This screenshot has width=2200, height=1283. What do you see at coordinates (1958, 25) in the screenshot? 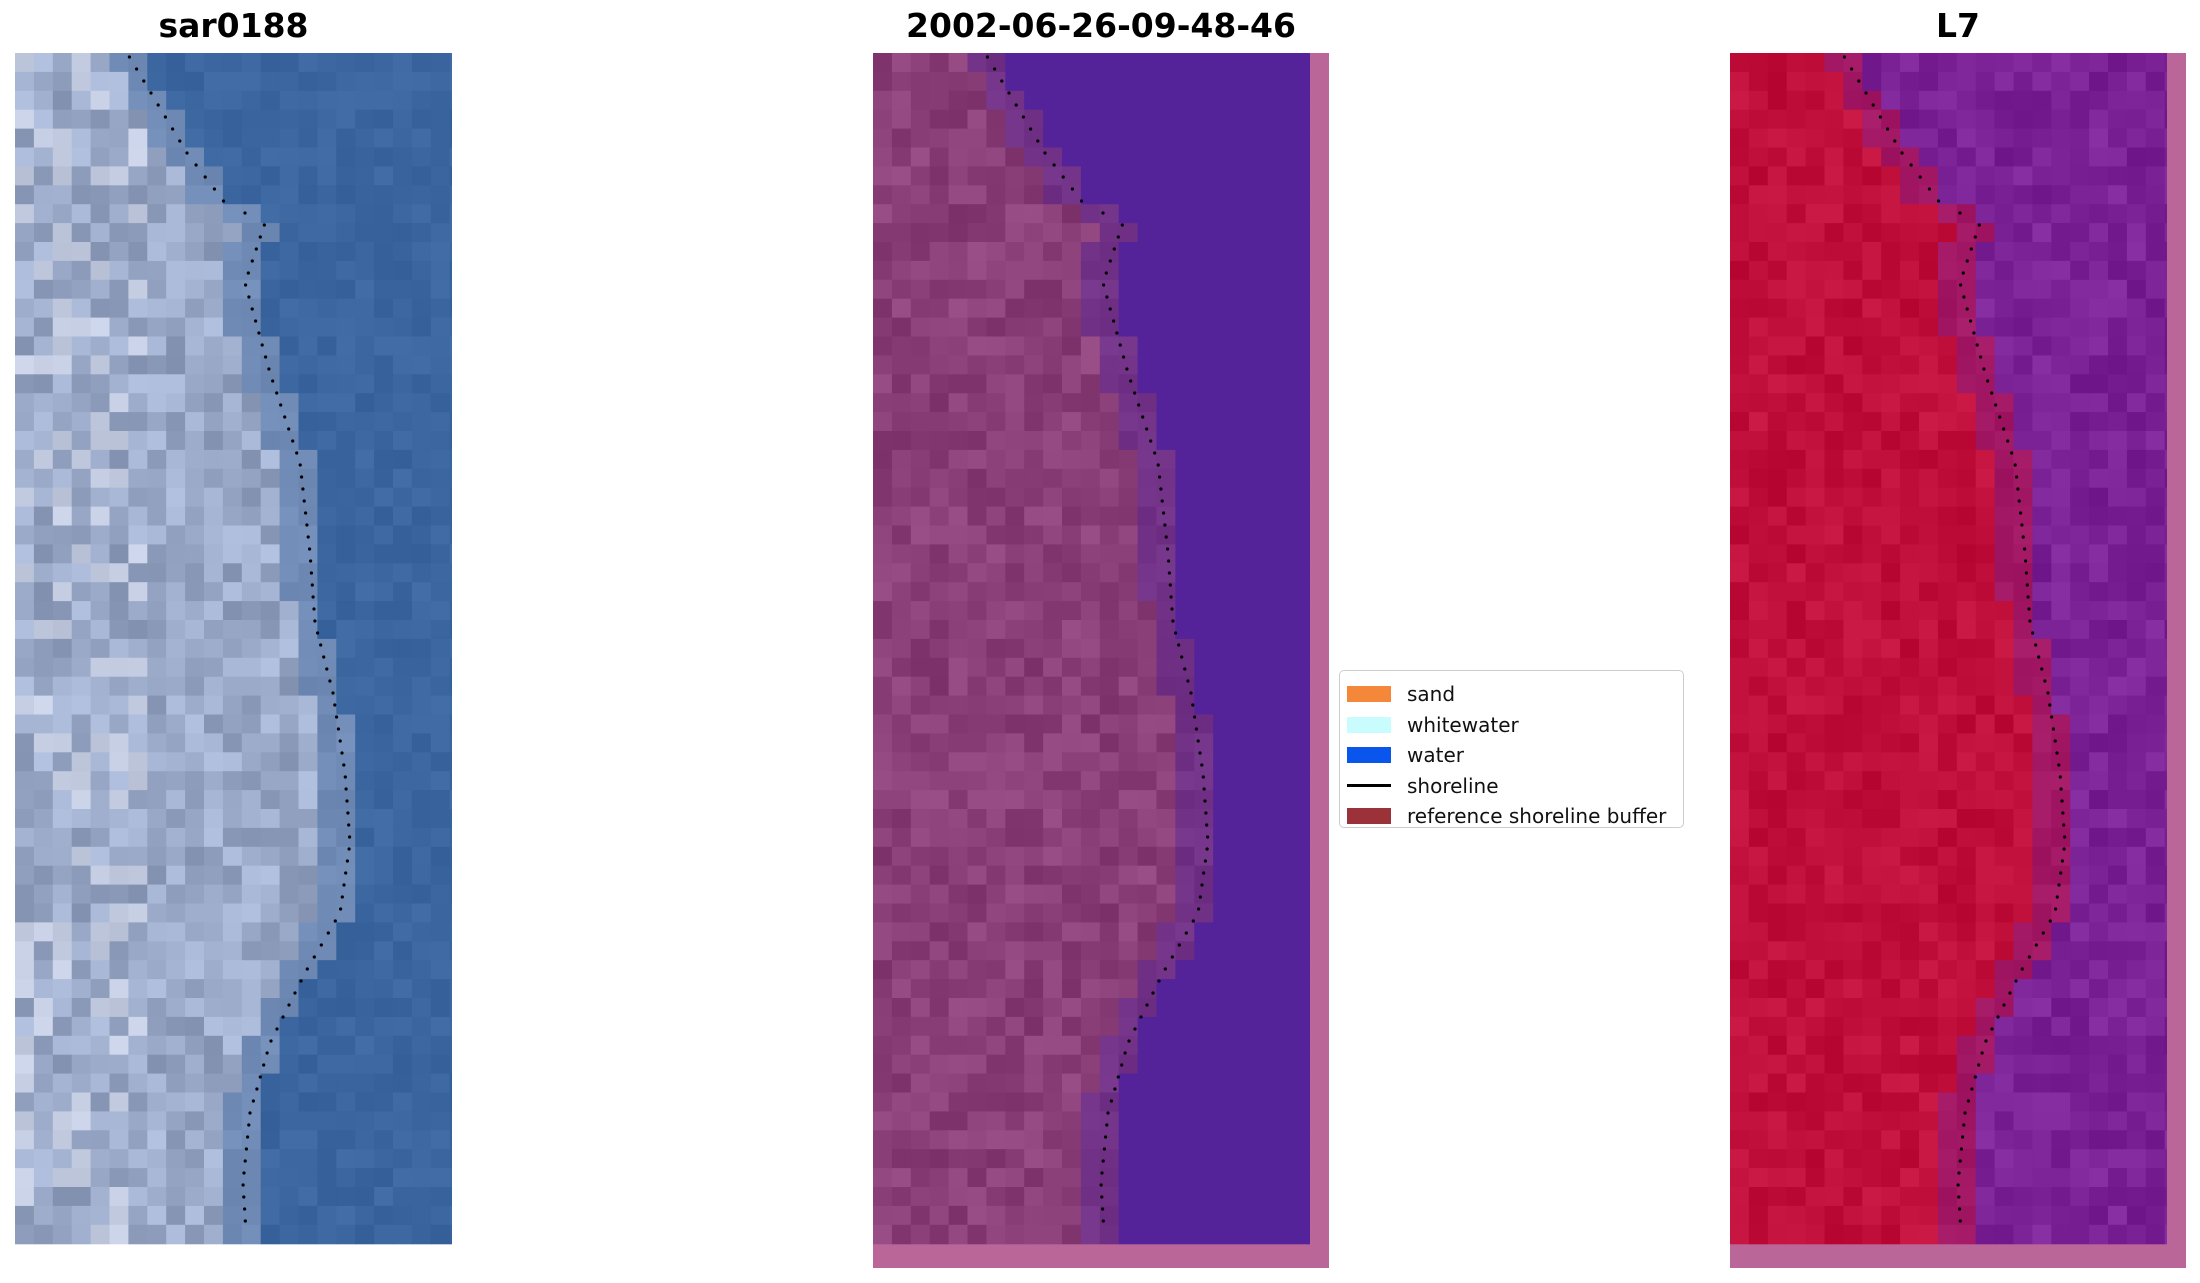
I see `panel-title-ndwi: L7` at bounding box center [1958, 25].